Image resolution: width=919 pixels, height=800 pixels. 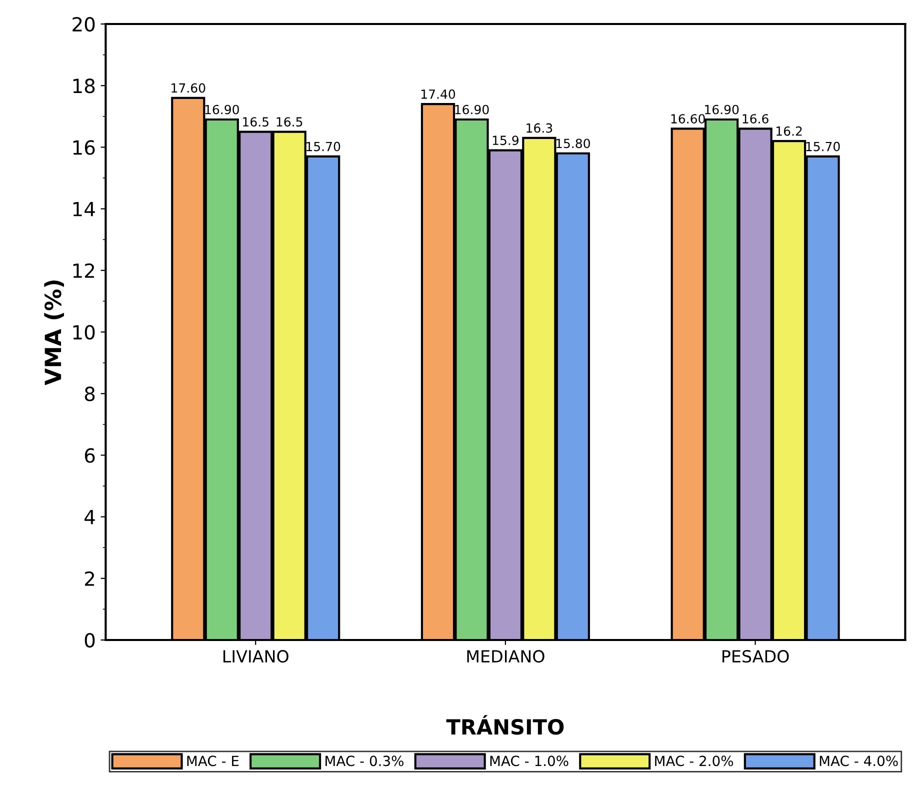 I want to click on legend-label: MAC - 2.0%, so click(x=694, y=761).